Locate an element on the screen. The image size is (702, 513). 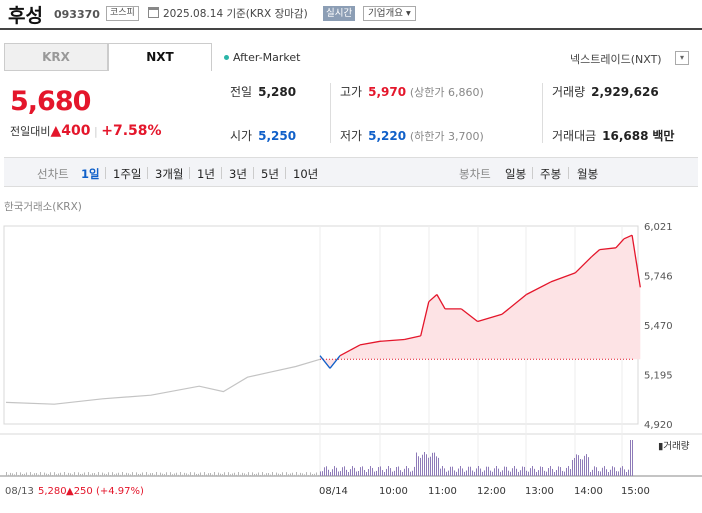
current-price: 5,680 is located at coordinates (50, 101).